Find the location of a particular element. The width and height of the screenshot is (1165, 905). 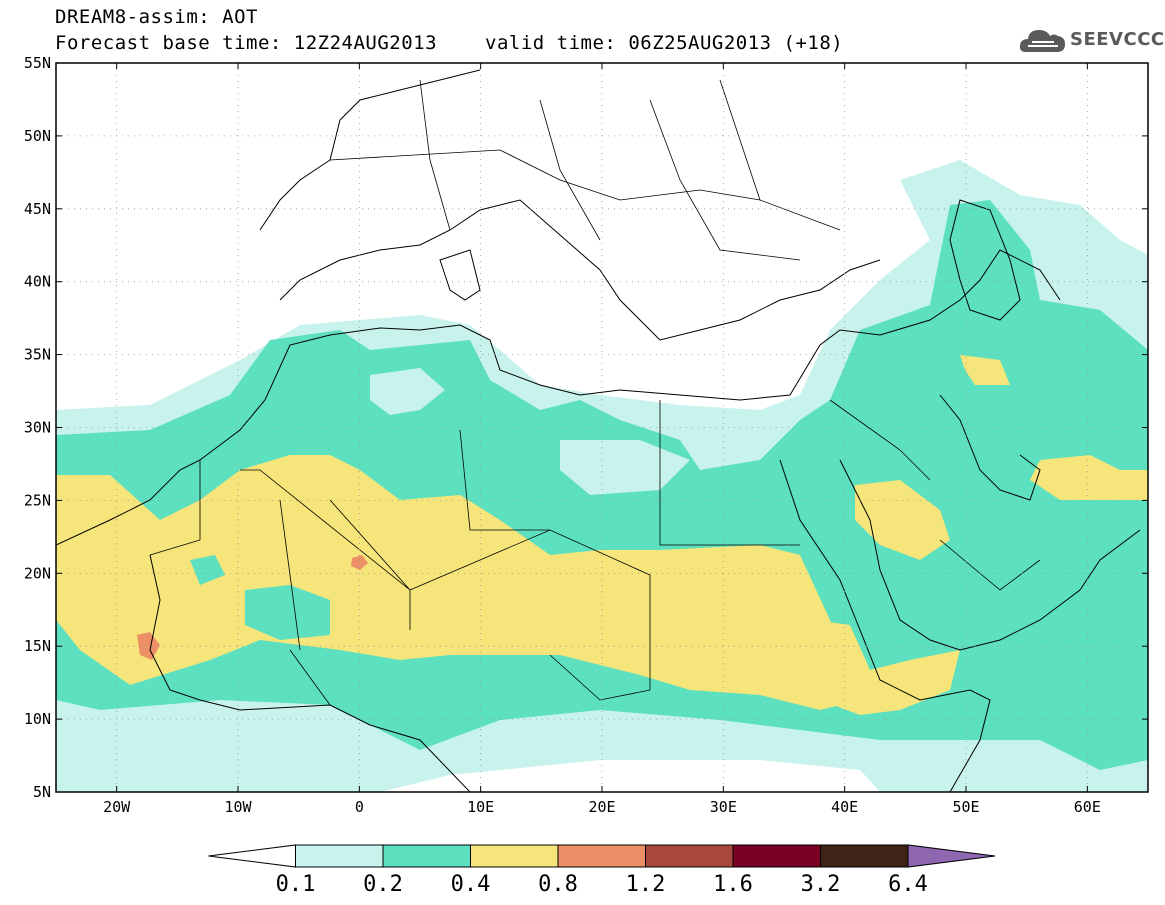

colorbar-label: 1.6 is located at coordinates (733, 884).